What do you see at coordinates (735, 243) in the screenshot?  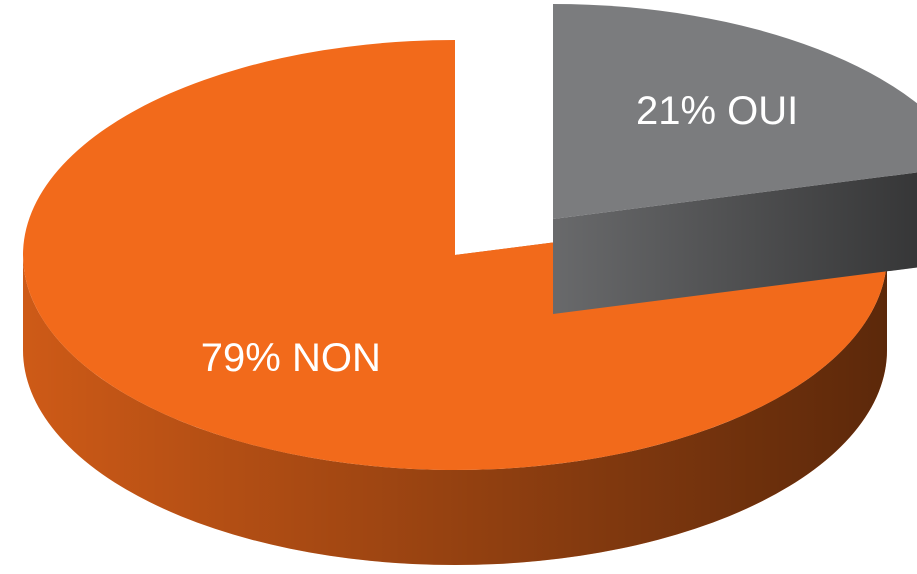 I see `slice-cut-wall-shade` at bounding box center [735, 243].